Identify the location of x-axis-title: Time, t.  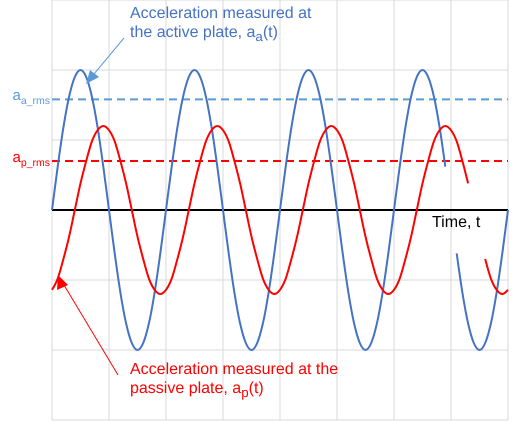
(456, 223).